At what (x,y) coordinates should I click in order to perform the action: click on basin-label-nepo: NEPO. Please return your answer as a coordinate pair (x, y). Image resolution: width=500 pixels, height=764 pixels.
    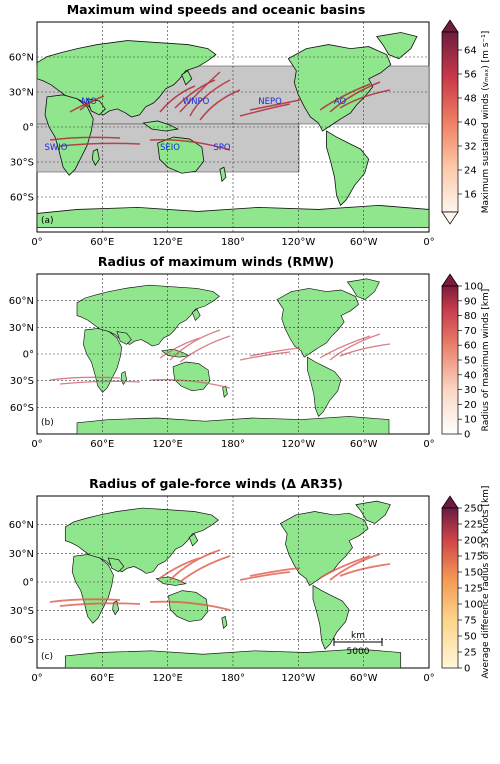
    Looking at the image, I should click on (270, 102).